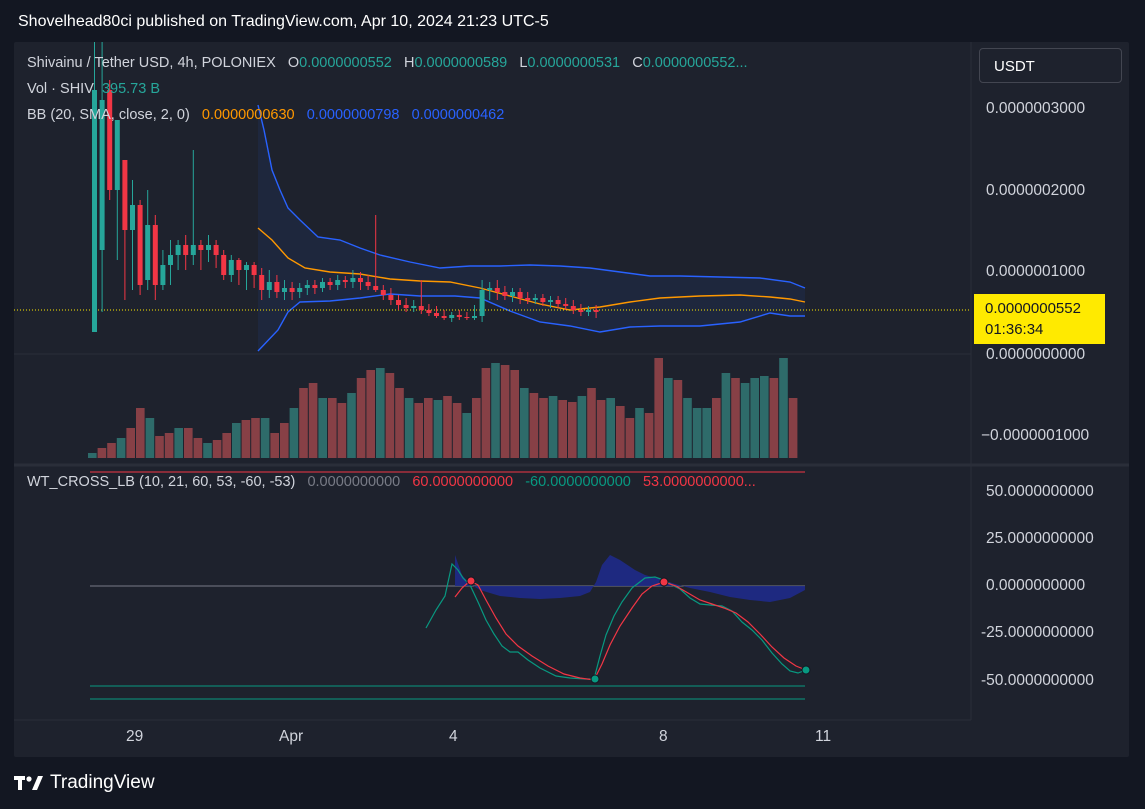 The height and width of the screenshot is (809, 1145). I want to click on volume-legend: Vol · SHIV 395.73 B, so click(93, 89).